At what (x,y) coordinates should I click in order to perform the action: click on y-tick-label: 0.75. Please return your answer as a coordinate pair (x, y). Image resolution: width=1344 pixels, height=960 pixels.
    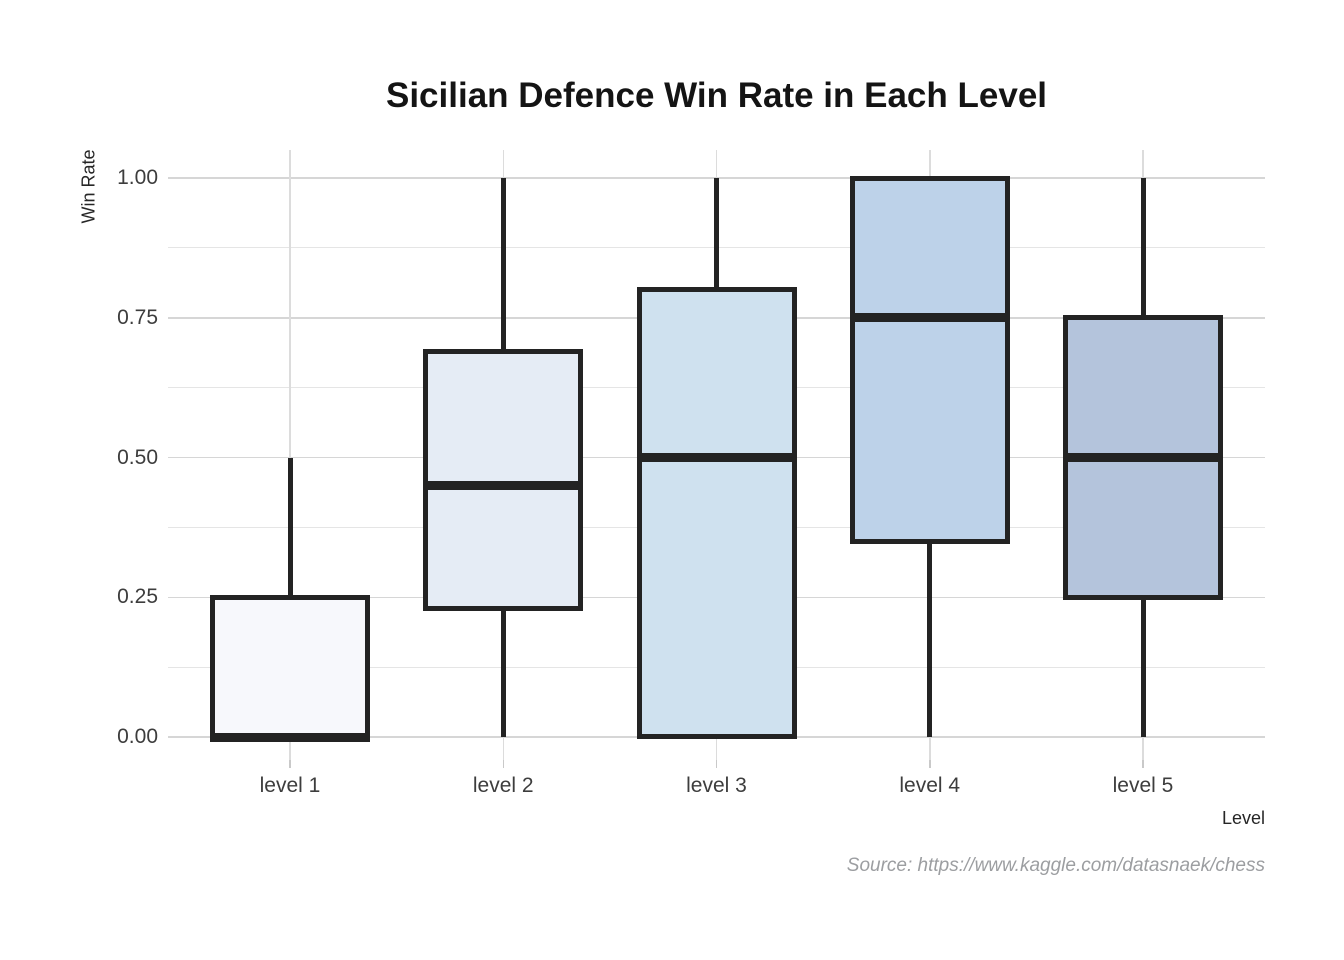
    Looking at the image, I should click on (137, 317).